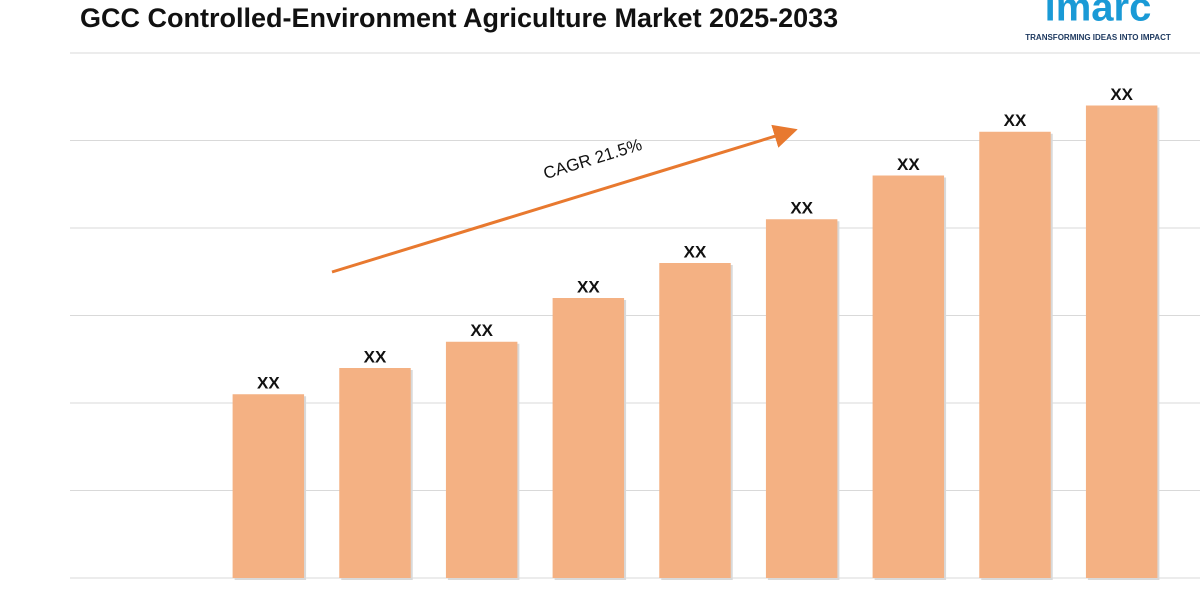 Image resolution: width=1200 pixels, height=600 pixels. What do you see at coordinates (1098, 15) in the screenshot?
I see `logo-name: imarc` at bounding box center [1098, 15].